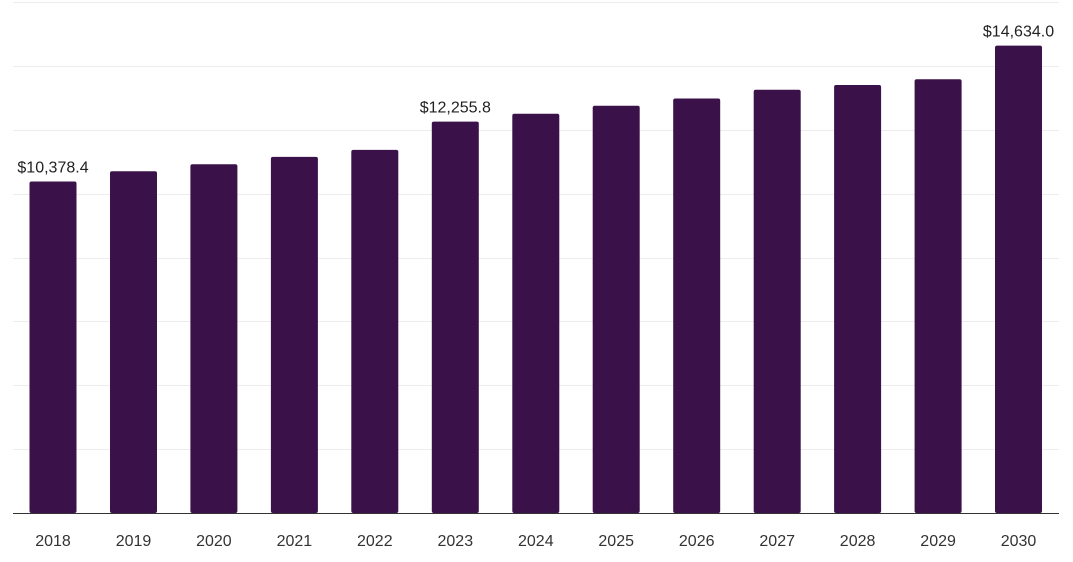 The image size is (1073, 562). What do you see at coordinates (536, 541) in the screenshot?
I see `x-tick-label-2024: 2024` at bounding box center [536, 541].